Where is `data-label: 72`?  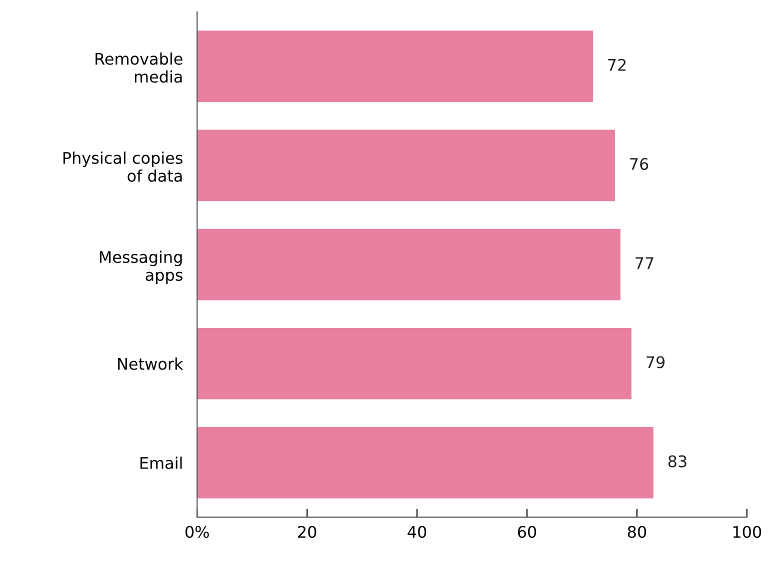 data-label: 72 is located at coordinates (617, 64).